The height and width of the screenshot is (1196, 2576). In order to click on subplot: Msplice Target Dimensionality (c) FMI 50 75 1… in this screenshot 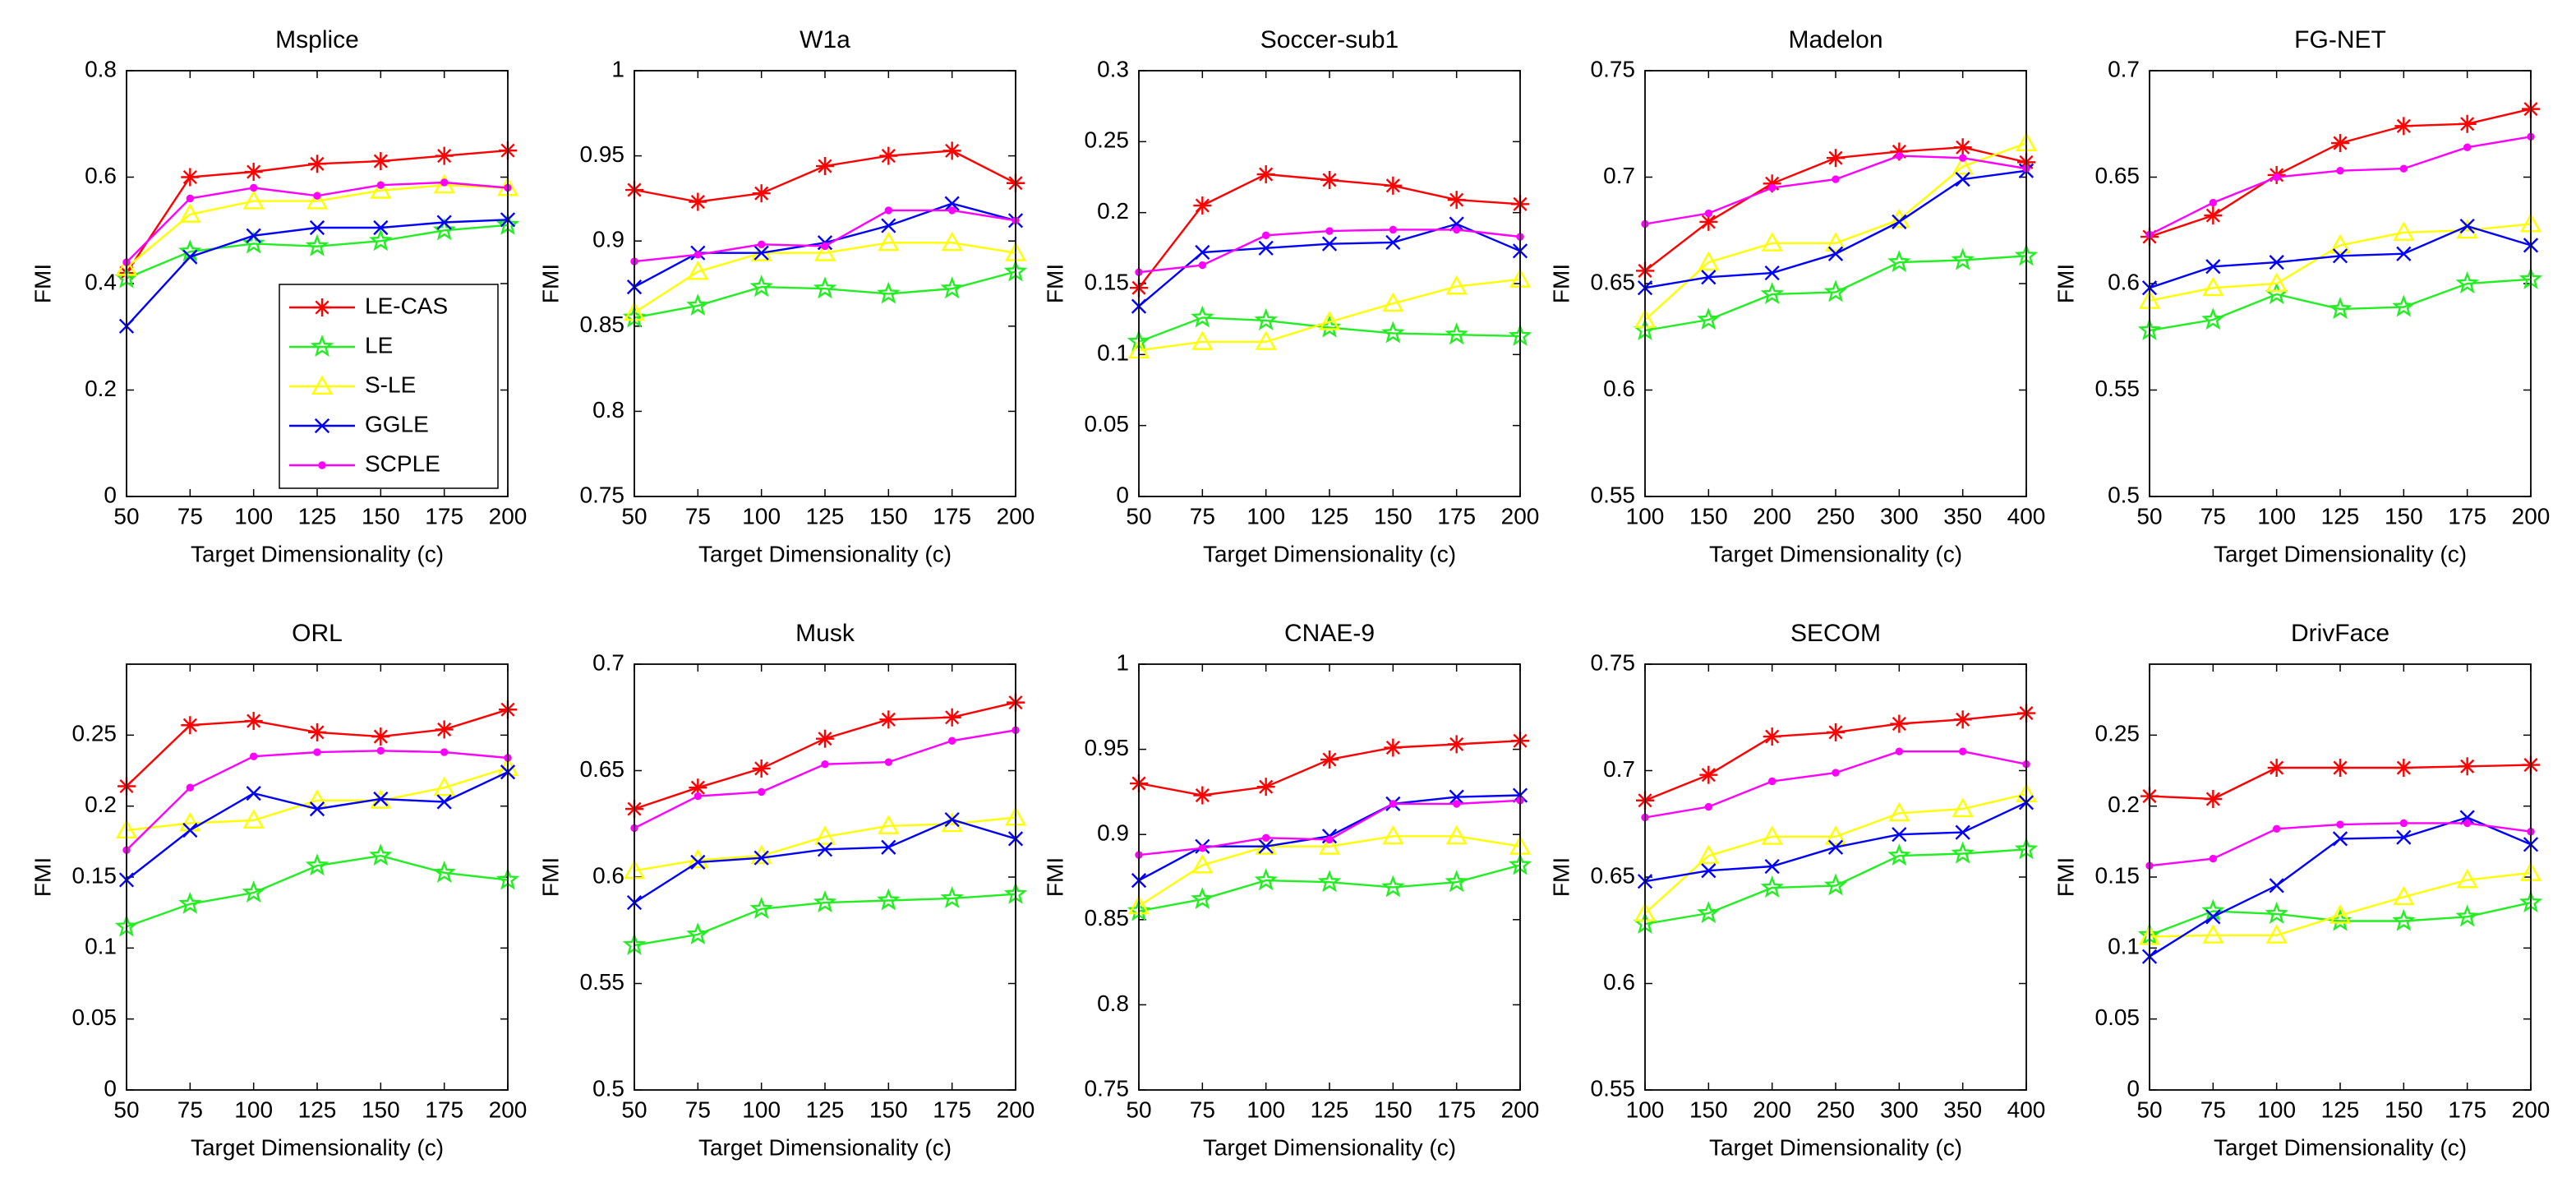, I will do `click(278, 296)`.